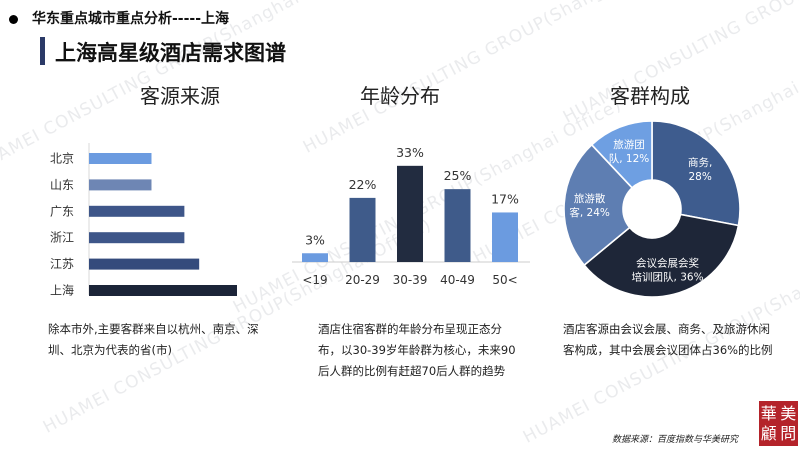 The image size is (800, 450). I want to click on footer-source: 数据来源：百度指数与华美研究, so click(675, 440).